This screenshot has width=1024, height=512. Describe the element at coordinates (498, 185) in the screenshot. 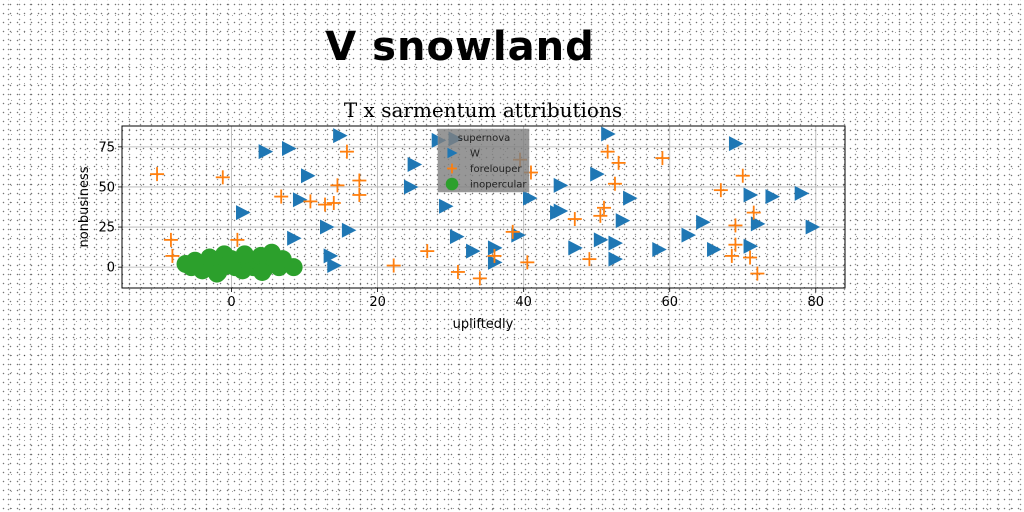

I see `legend-label-inopercular: inopercular` at that location.